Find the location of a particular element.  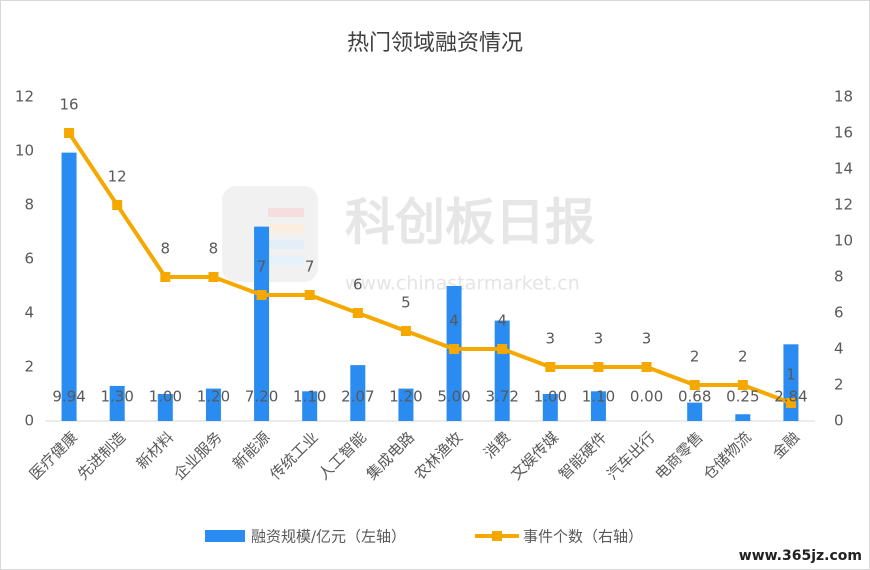

watermark-url: www.chinastarmarket.cn is located at coordinates (462, 284).